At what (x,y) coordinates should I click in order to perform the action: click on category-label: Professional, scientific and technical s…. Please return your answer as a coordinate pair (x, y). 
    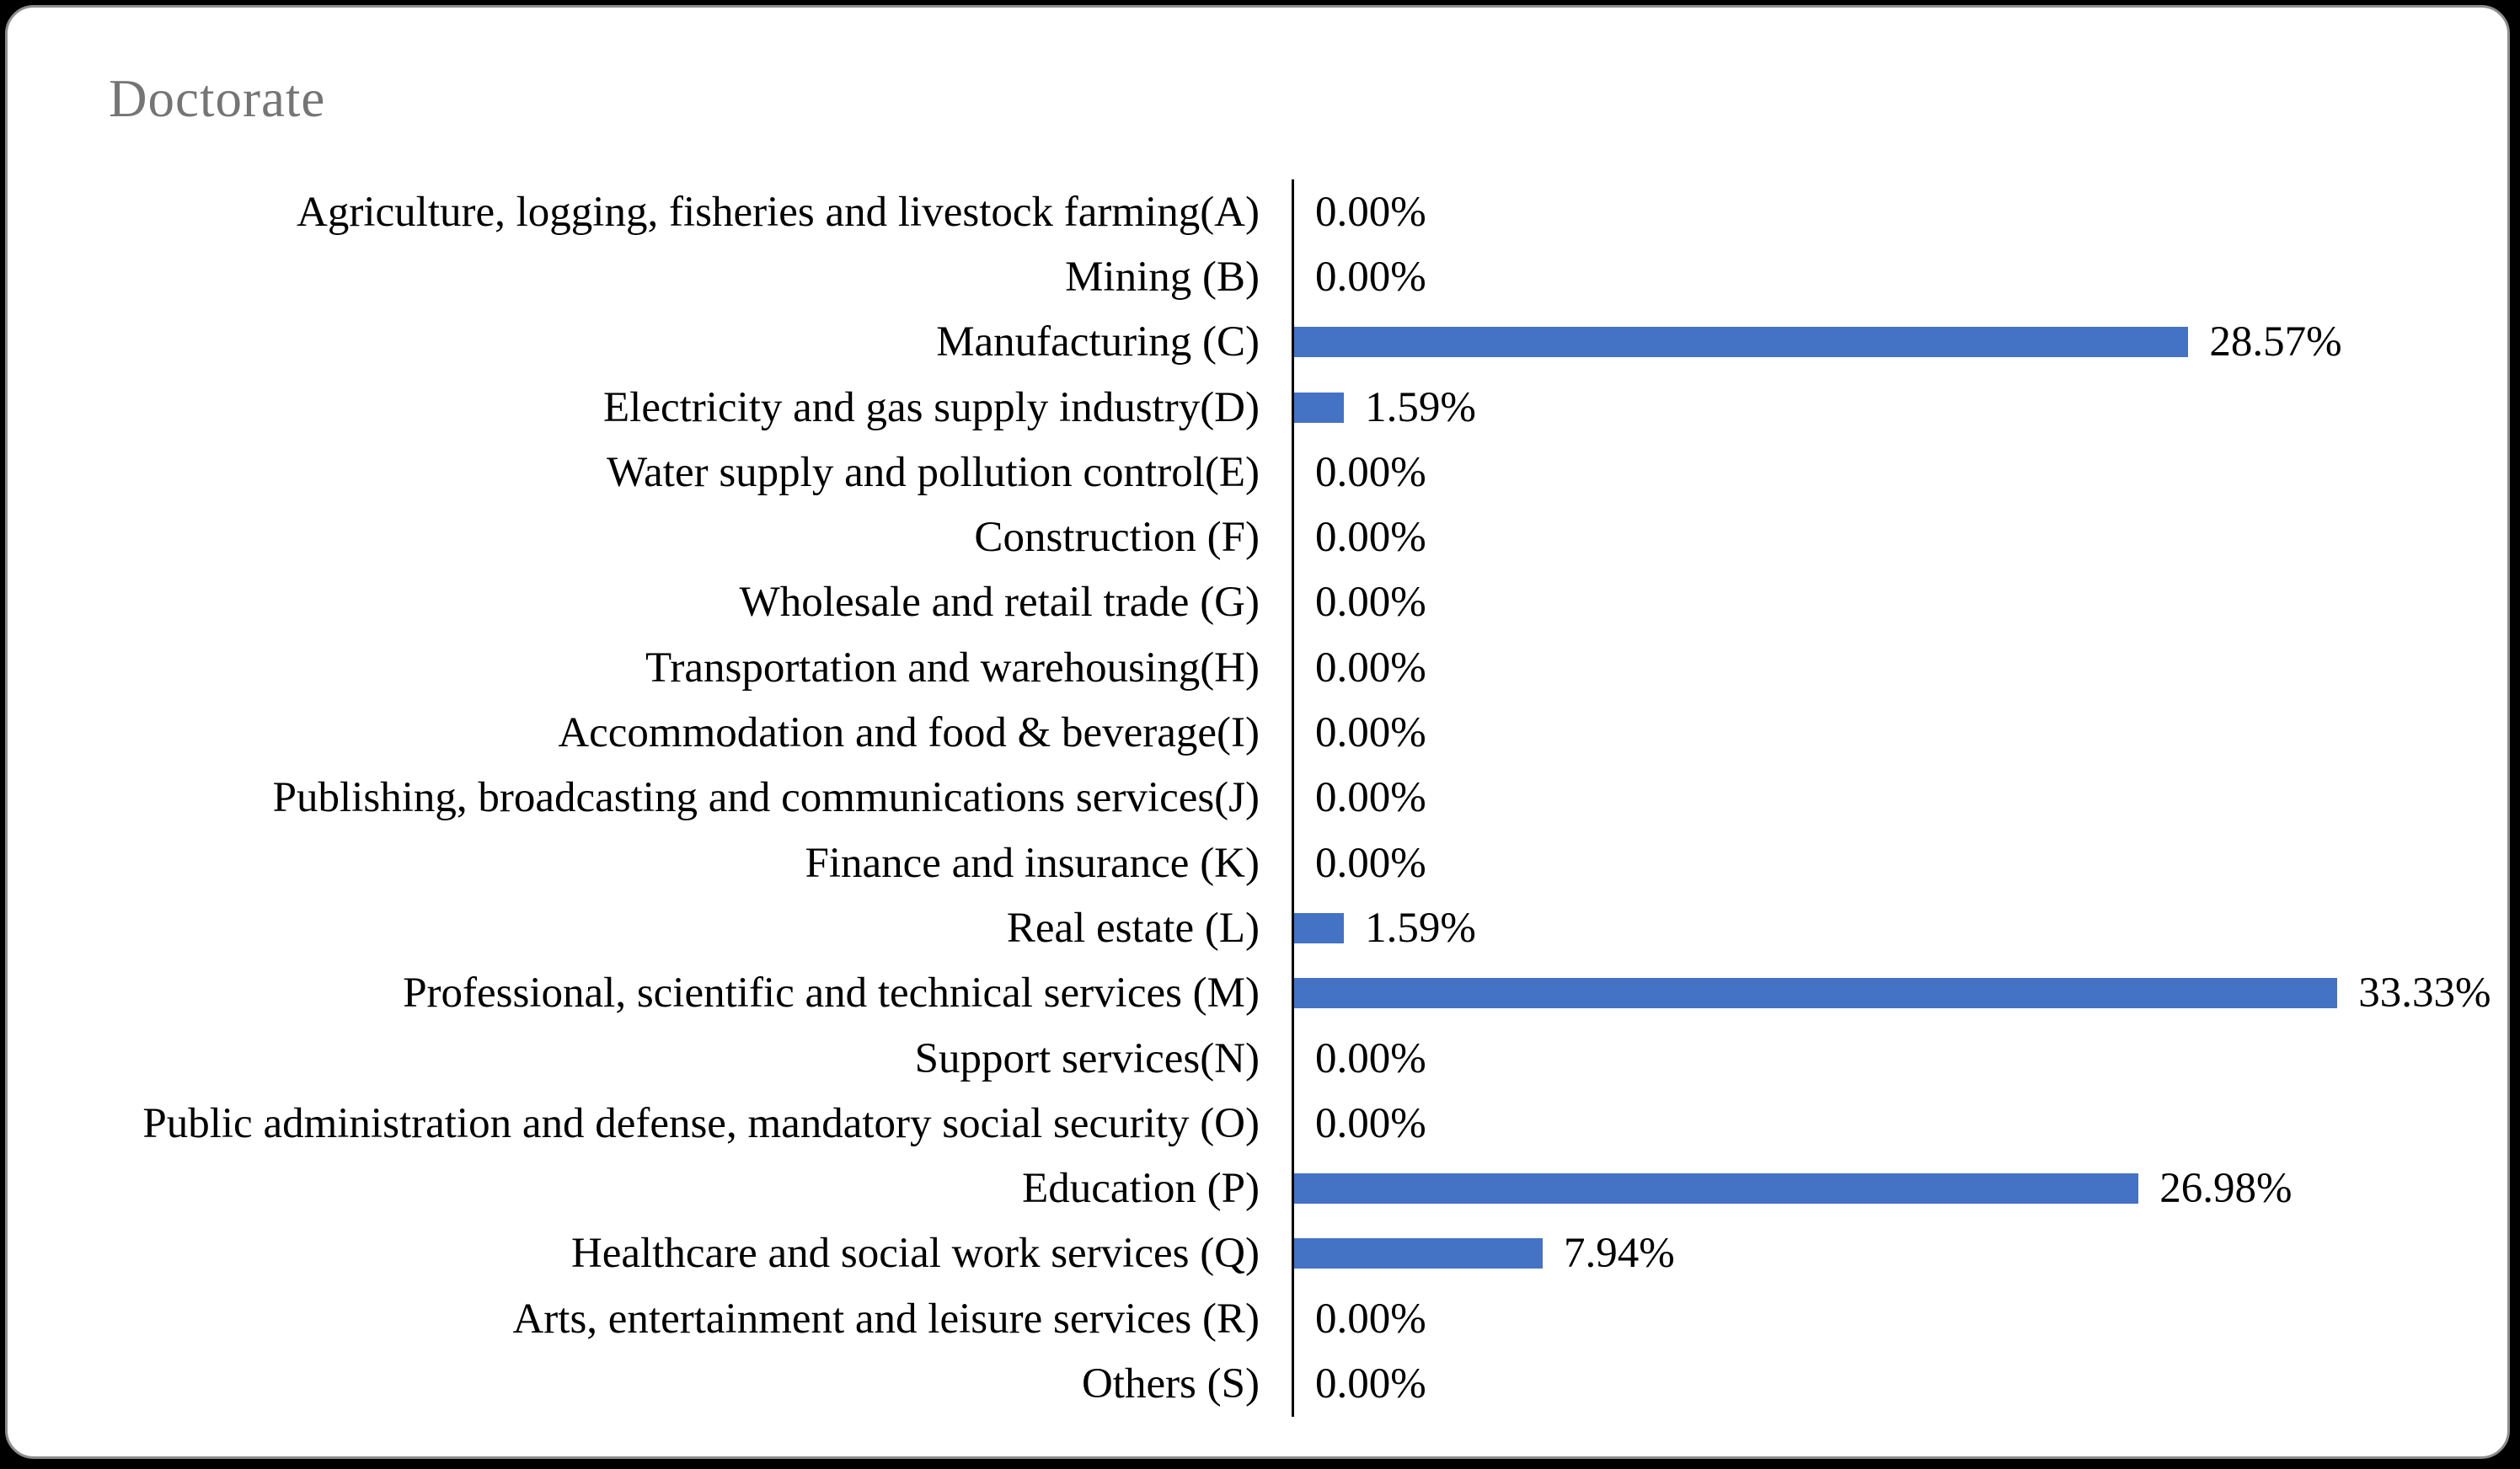
    Looking at the image, I should click on (831, 994).